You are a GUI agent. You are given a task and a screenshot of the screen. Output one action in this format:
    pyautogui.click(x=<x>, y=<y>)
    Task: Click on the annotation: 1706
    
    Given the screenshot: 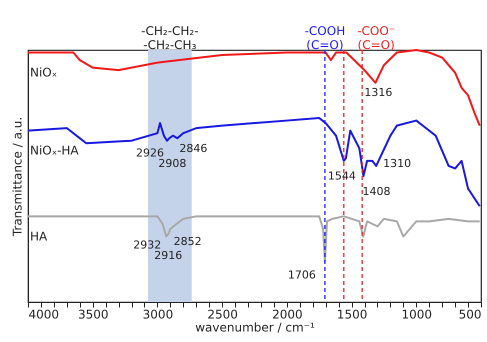 What is the action you would take?
    pyautogui.click(x=302, y=275)
    